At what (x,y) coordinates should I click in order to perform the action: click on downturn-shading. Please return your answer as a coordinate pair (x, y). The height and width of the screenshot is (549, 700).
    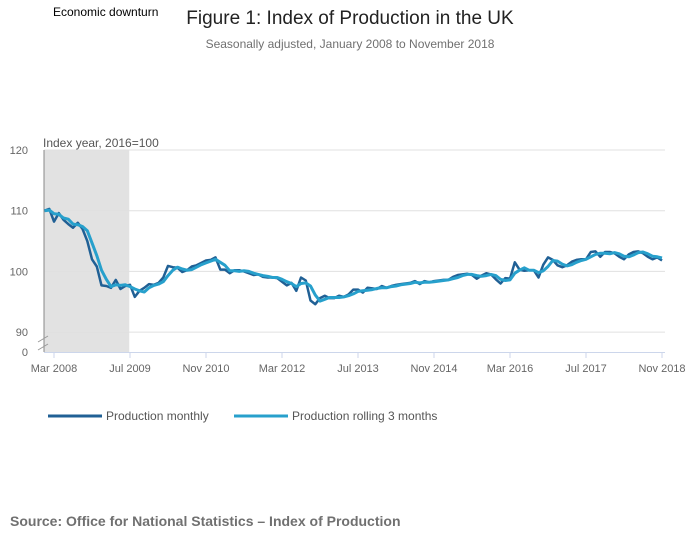
    Looking at the image, I should click on (87, 251).